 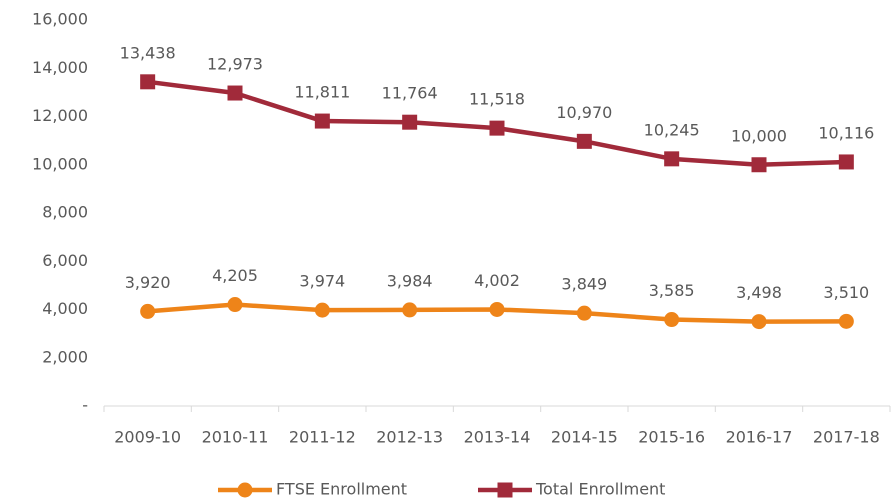 I want to click on data-label: 11,811, so click(x=322, y=92).